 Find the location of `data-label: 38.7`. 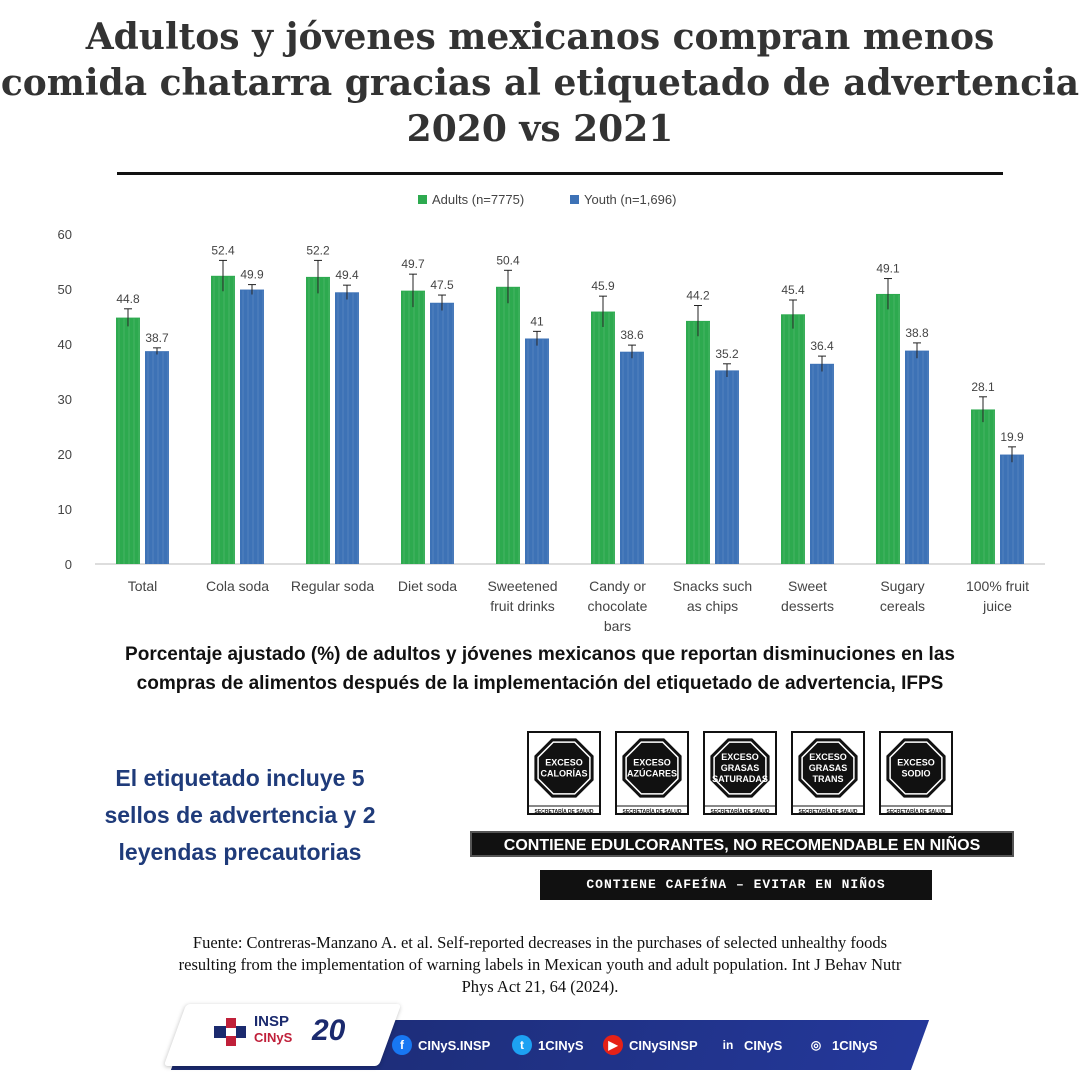

data-label: 38.7 is located at coordinates (157, 338).